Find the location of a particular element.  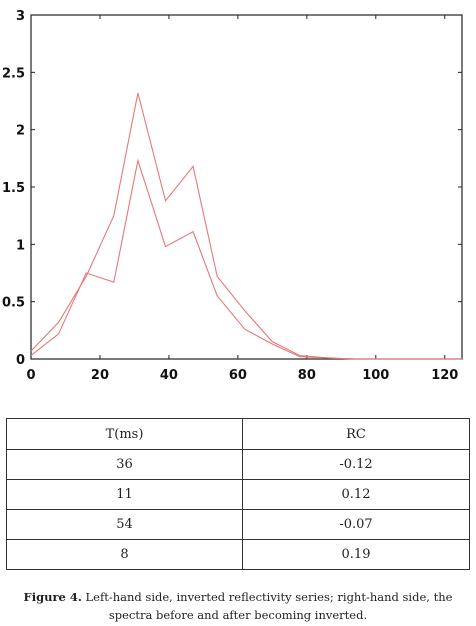

x-tick-label: 40 is located at coordinates (169, 375).